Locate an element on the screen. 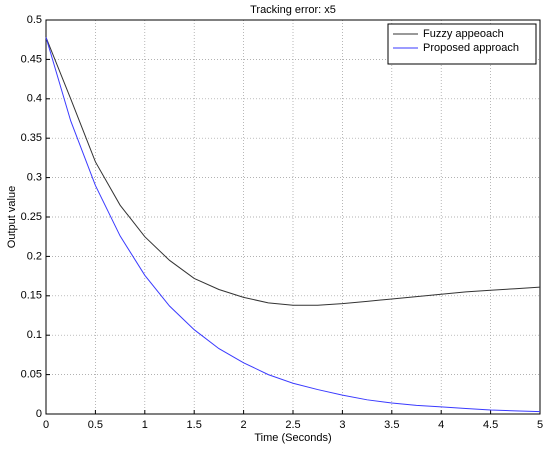 Image resolution: width=550 pixels, height=450 pixels. legend-label: Proposed approach is located at coordinates (471, 48).